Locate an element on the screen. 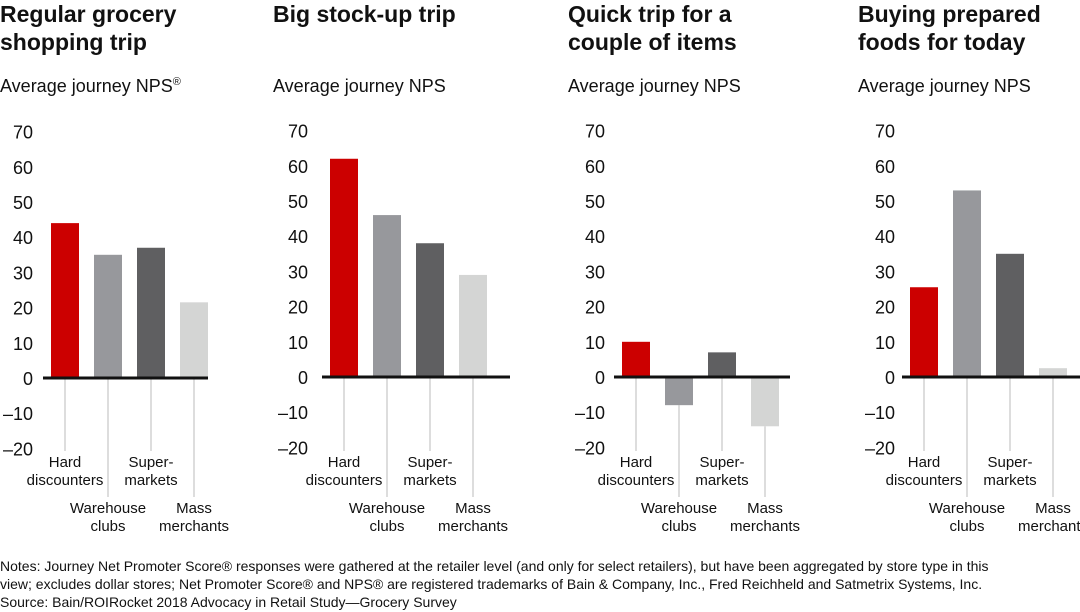 This screenshot has height=612, width=1080. y-axis-label-superscript: ® is located at coordinates (177, 82).